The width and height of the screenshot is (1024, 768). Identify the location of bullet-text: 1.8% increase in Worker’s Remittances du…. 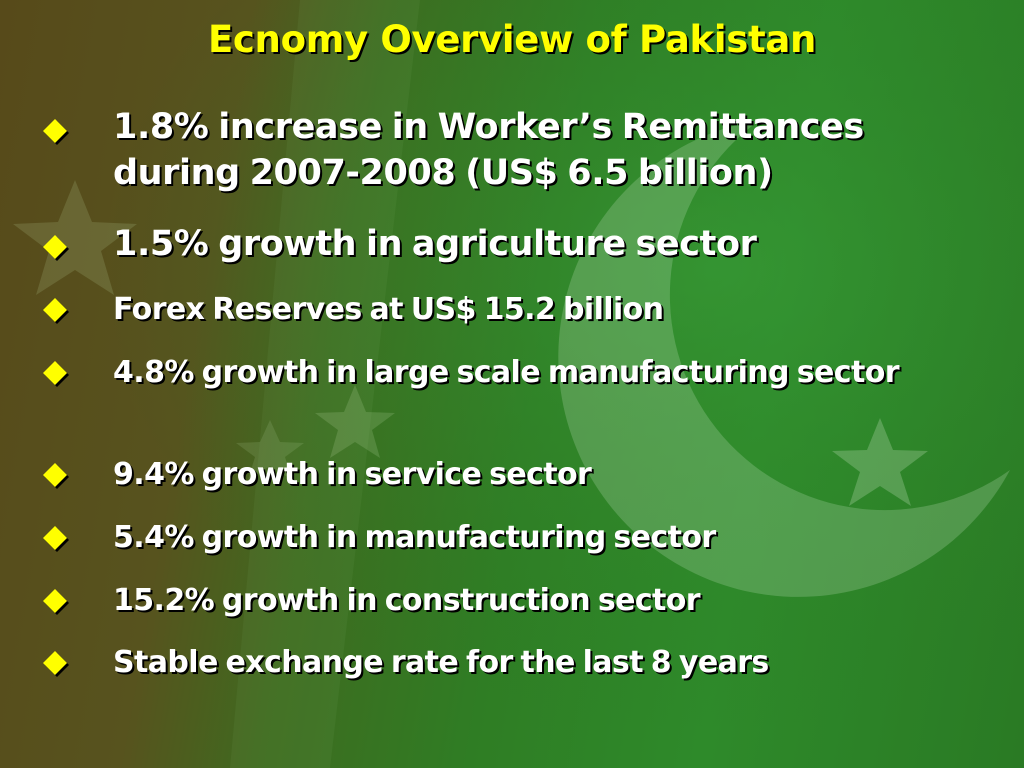
(488, 150).